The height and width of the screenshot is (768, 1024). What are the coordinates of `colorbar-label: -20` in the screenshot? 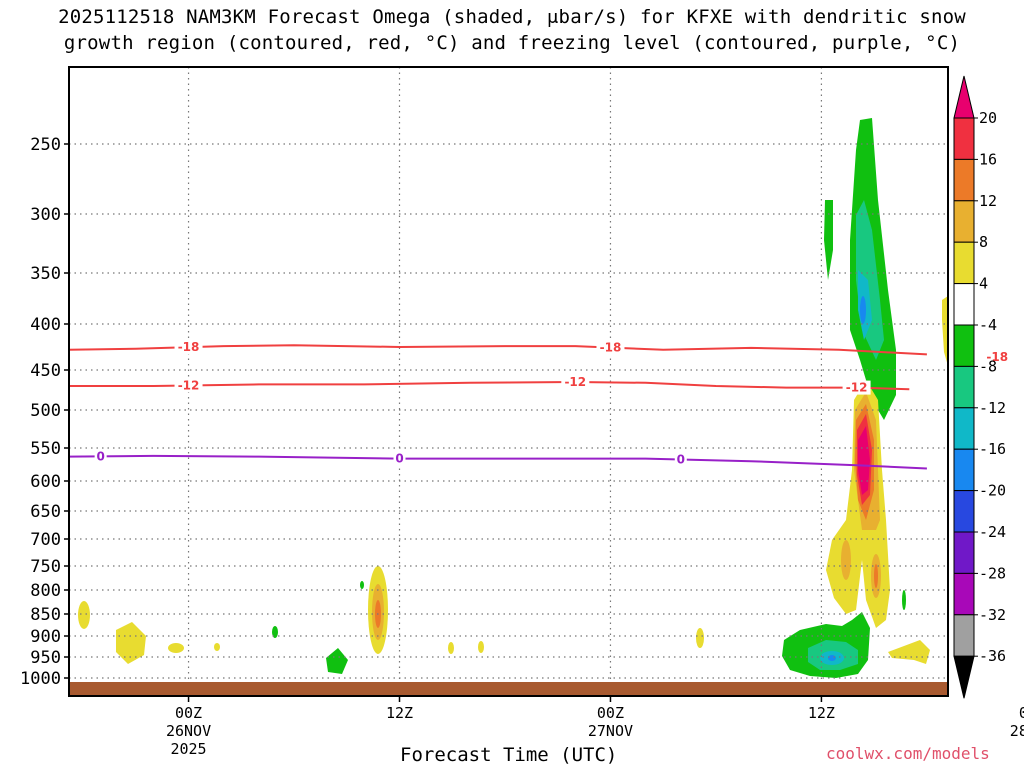 It's located at (992, 491).